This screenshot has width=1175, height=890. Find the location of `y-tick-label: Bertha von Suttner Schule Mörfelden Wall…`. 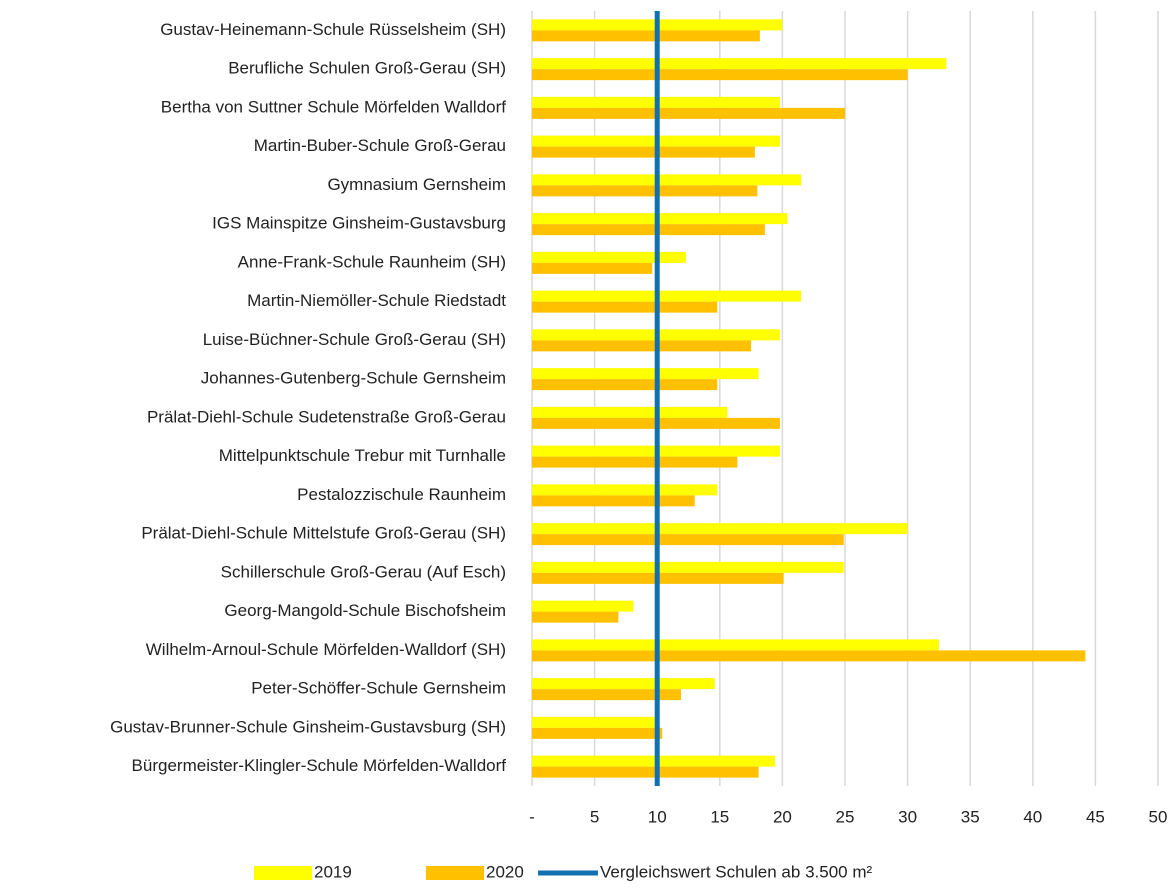

y-tick-label: Bertha von Suttner Schule Mörfelden Wall… is located at coordinates (333, 106).